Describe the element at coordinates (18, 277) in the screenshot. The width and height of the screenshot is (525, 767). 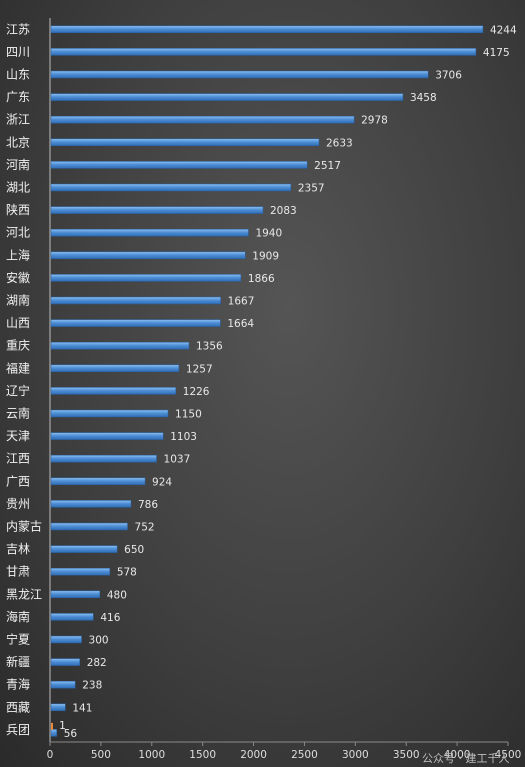
I see `category-label: 安徽` at that location.